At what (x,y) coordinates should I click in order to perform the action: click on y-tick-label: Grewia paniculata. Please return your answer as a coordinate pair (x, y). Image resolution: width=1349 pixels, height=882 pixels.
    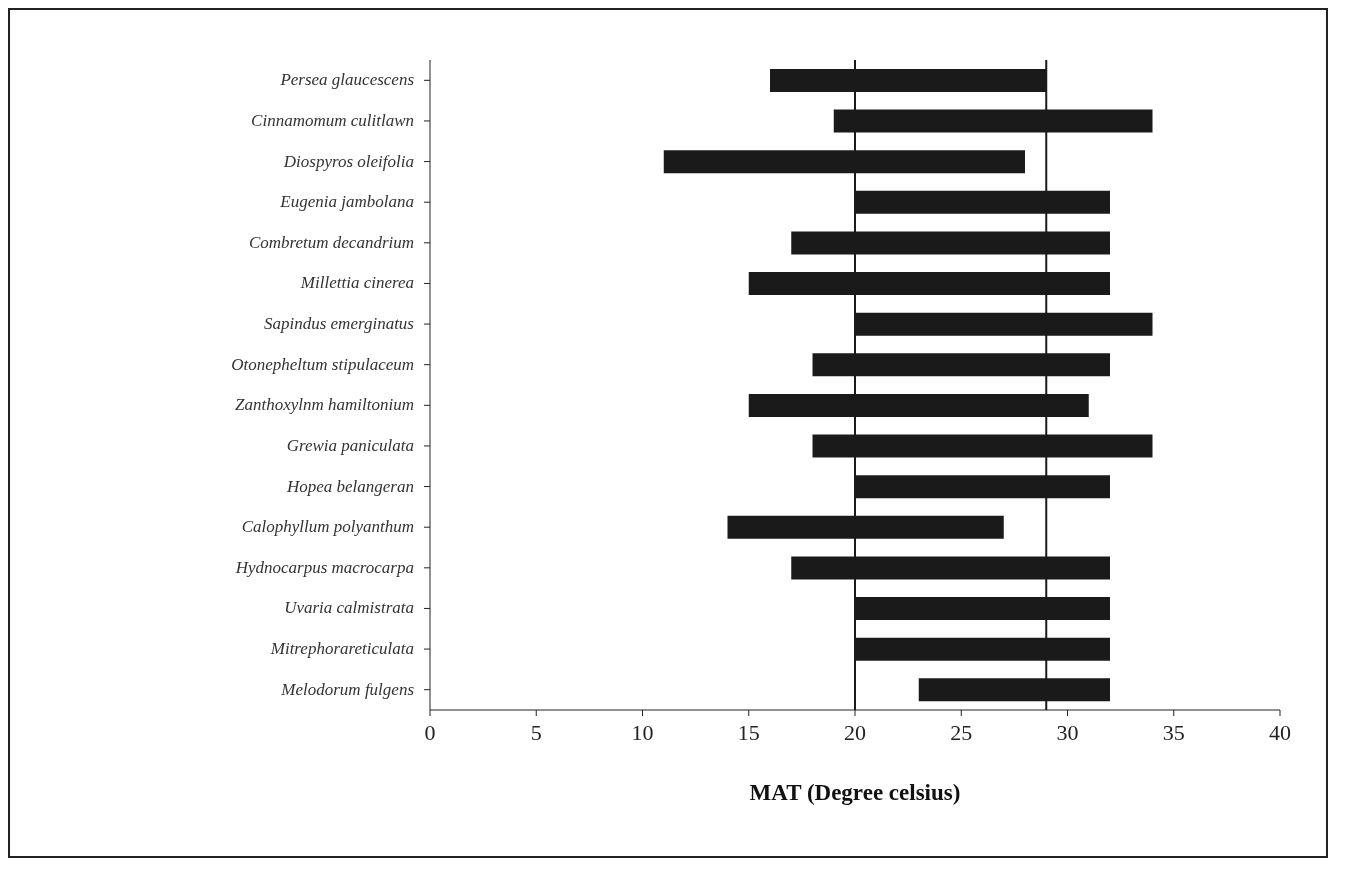
    Looking at the image, I should click on (350, 445).